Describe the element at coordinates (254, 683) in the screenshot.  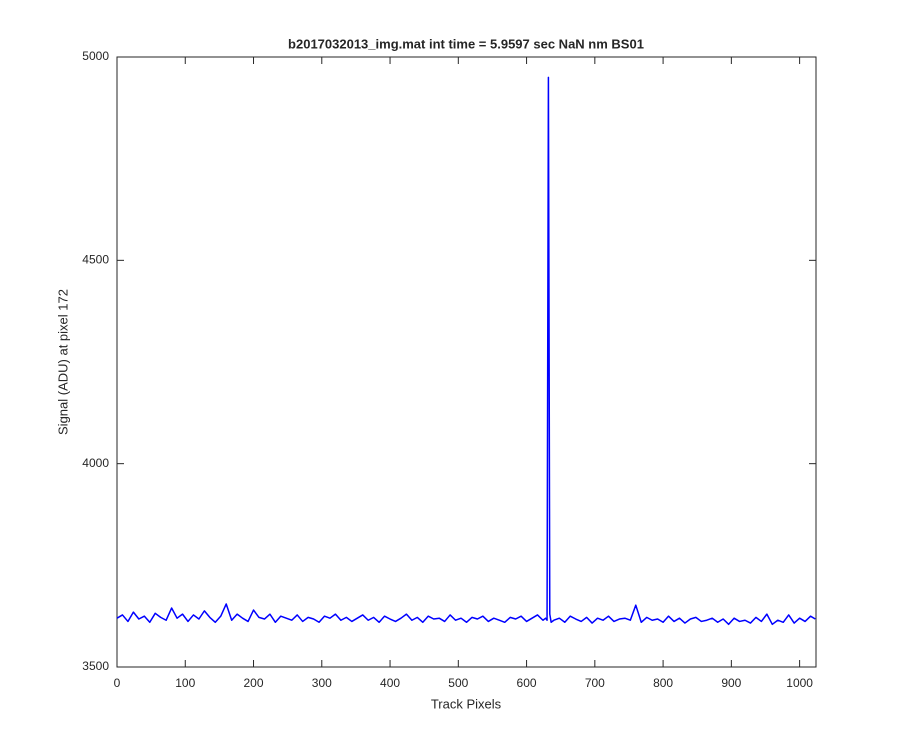
I see `x-tick-label: 200` at that location.